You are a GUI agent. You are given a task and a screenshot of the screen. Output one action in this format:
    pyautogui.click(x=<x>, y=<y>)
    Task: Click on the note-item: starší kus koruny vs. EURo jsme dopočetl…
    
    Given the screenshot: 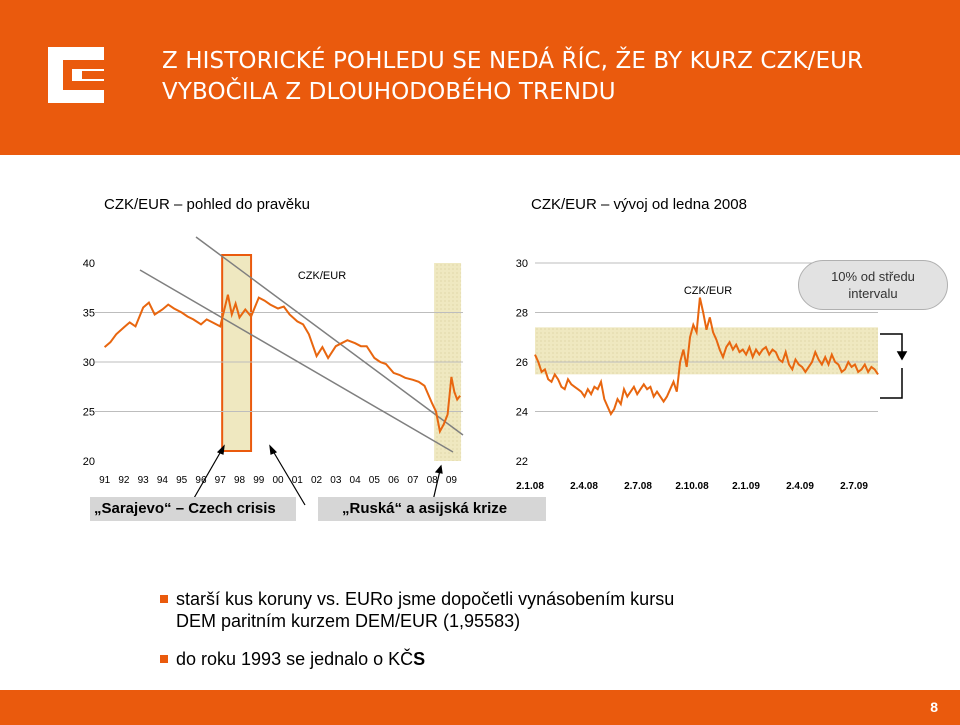 What is the action you would take?
    pyautogui.click(x=540, y=610)
    